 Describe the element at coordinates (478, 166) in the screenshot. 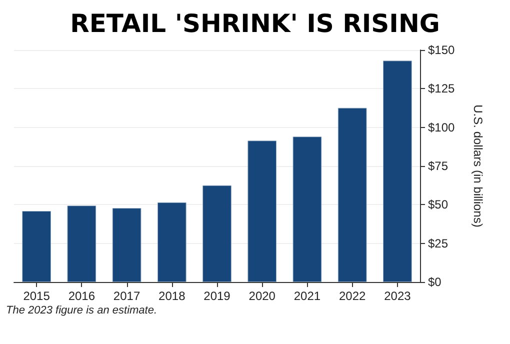

I see `y2-axis-title: U.S. dollars (in billions)` at that location.